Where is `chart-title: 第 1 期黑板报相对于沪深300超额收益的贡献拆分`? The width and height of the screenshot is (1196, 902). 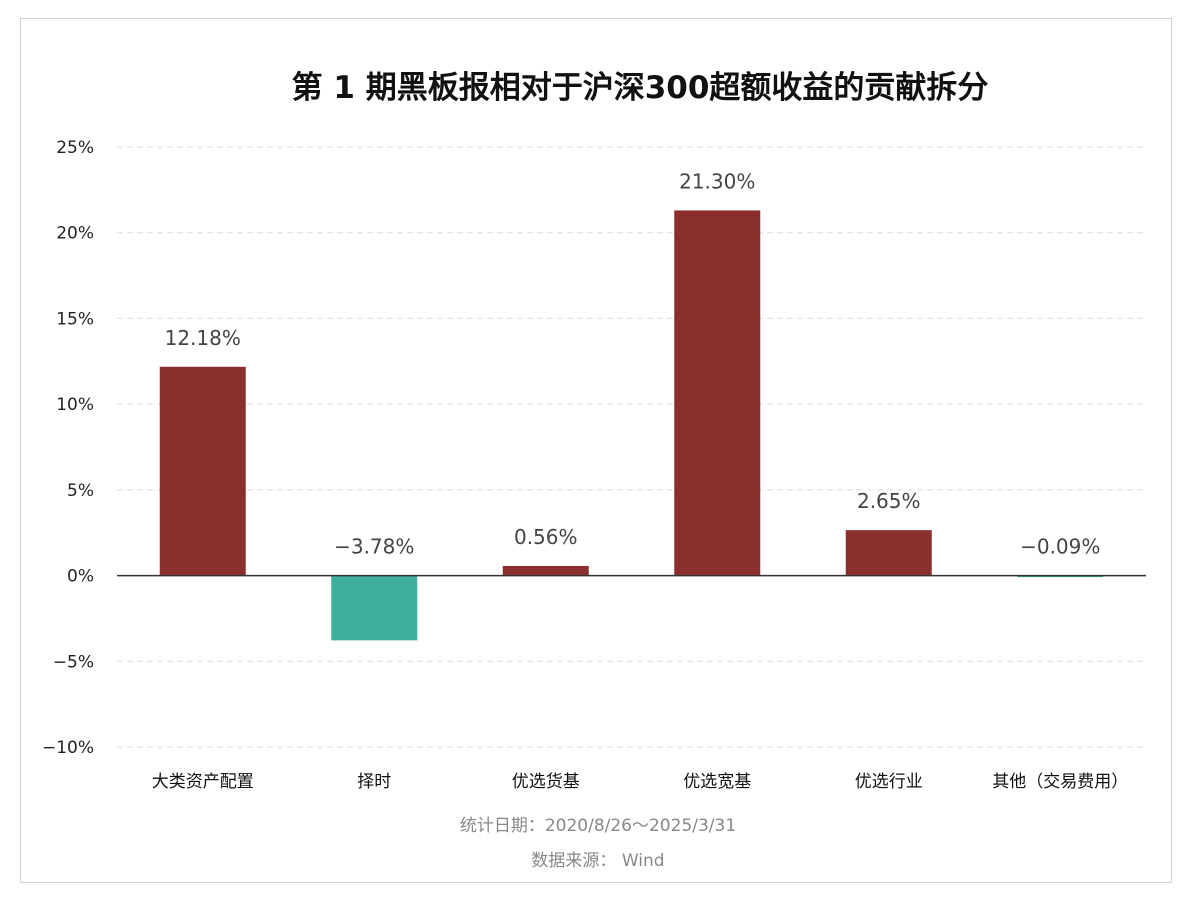 chart-title: 第 1 期黑板报相对于沪深300超额收益的贡献拆分 is located at coordinates (640, 88).